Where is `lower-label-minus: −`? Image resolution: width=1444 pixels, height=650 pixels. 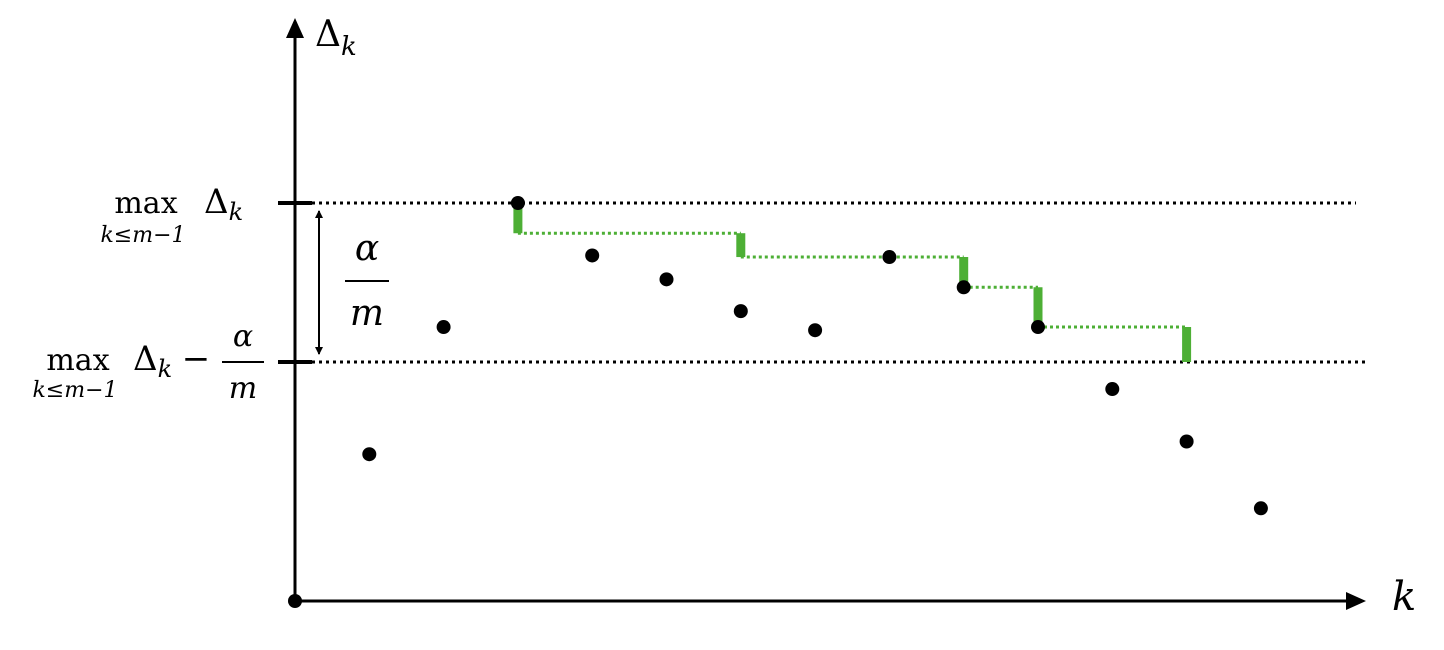
lower-label-minus: − is located at coordinates (196, 359).